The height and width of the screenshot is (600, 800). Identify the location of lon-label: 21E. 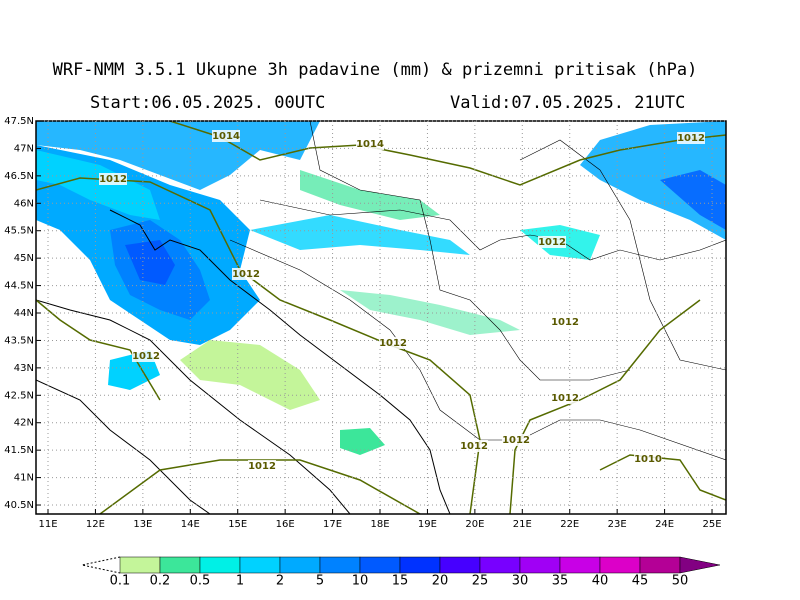
(522, 524).